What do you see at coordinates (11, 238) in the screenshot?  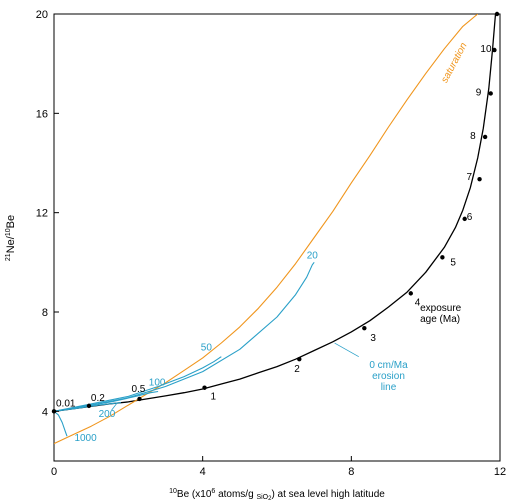 I see `y-axis-label: 21Ne/10Be` at bounding box center [11, 238].